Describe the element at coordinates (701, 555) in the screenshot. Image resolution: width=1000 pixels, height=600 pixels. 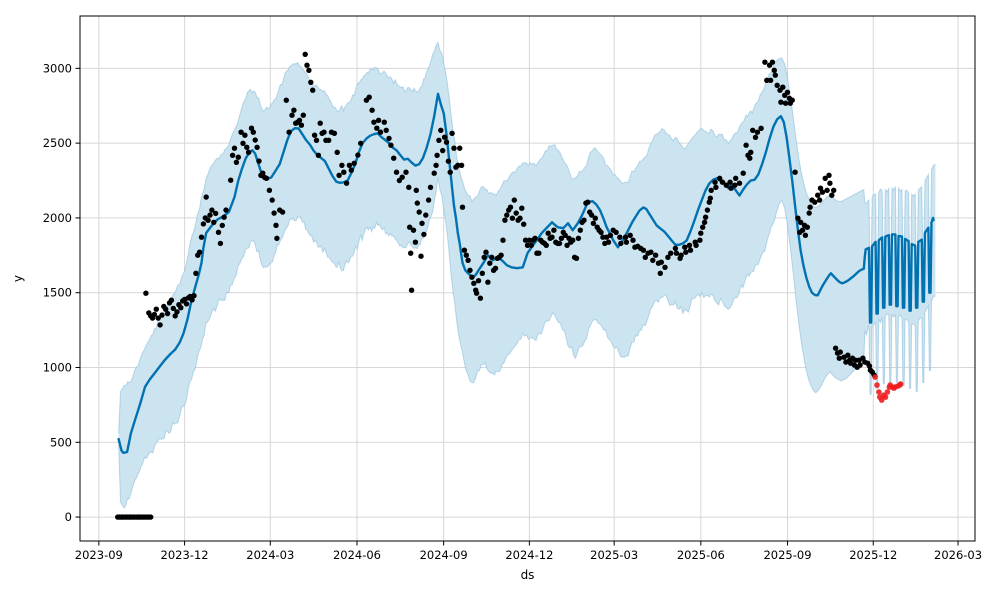
I see `x-tick-label: 2025-06` at that location.